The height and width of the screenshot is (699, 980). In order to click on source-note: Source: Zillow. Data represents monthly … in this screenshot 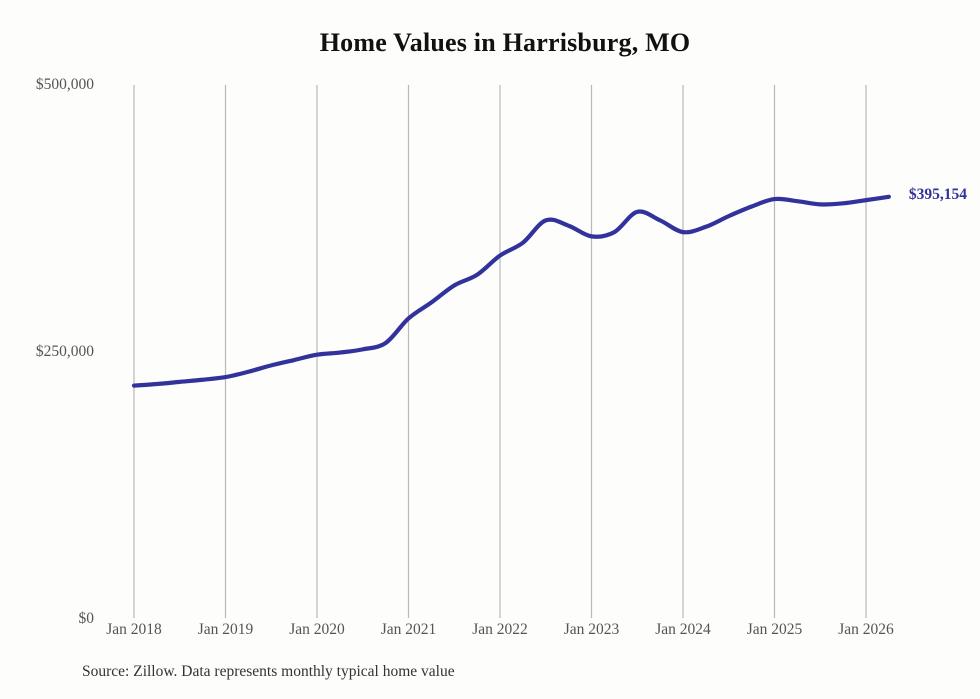, I will do `click(268, 671)`.